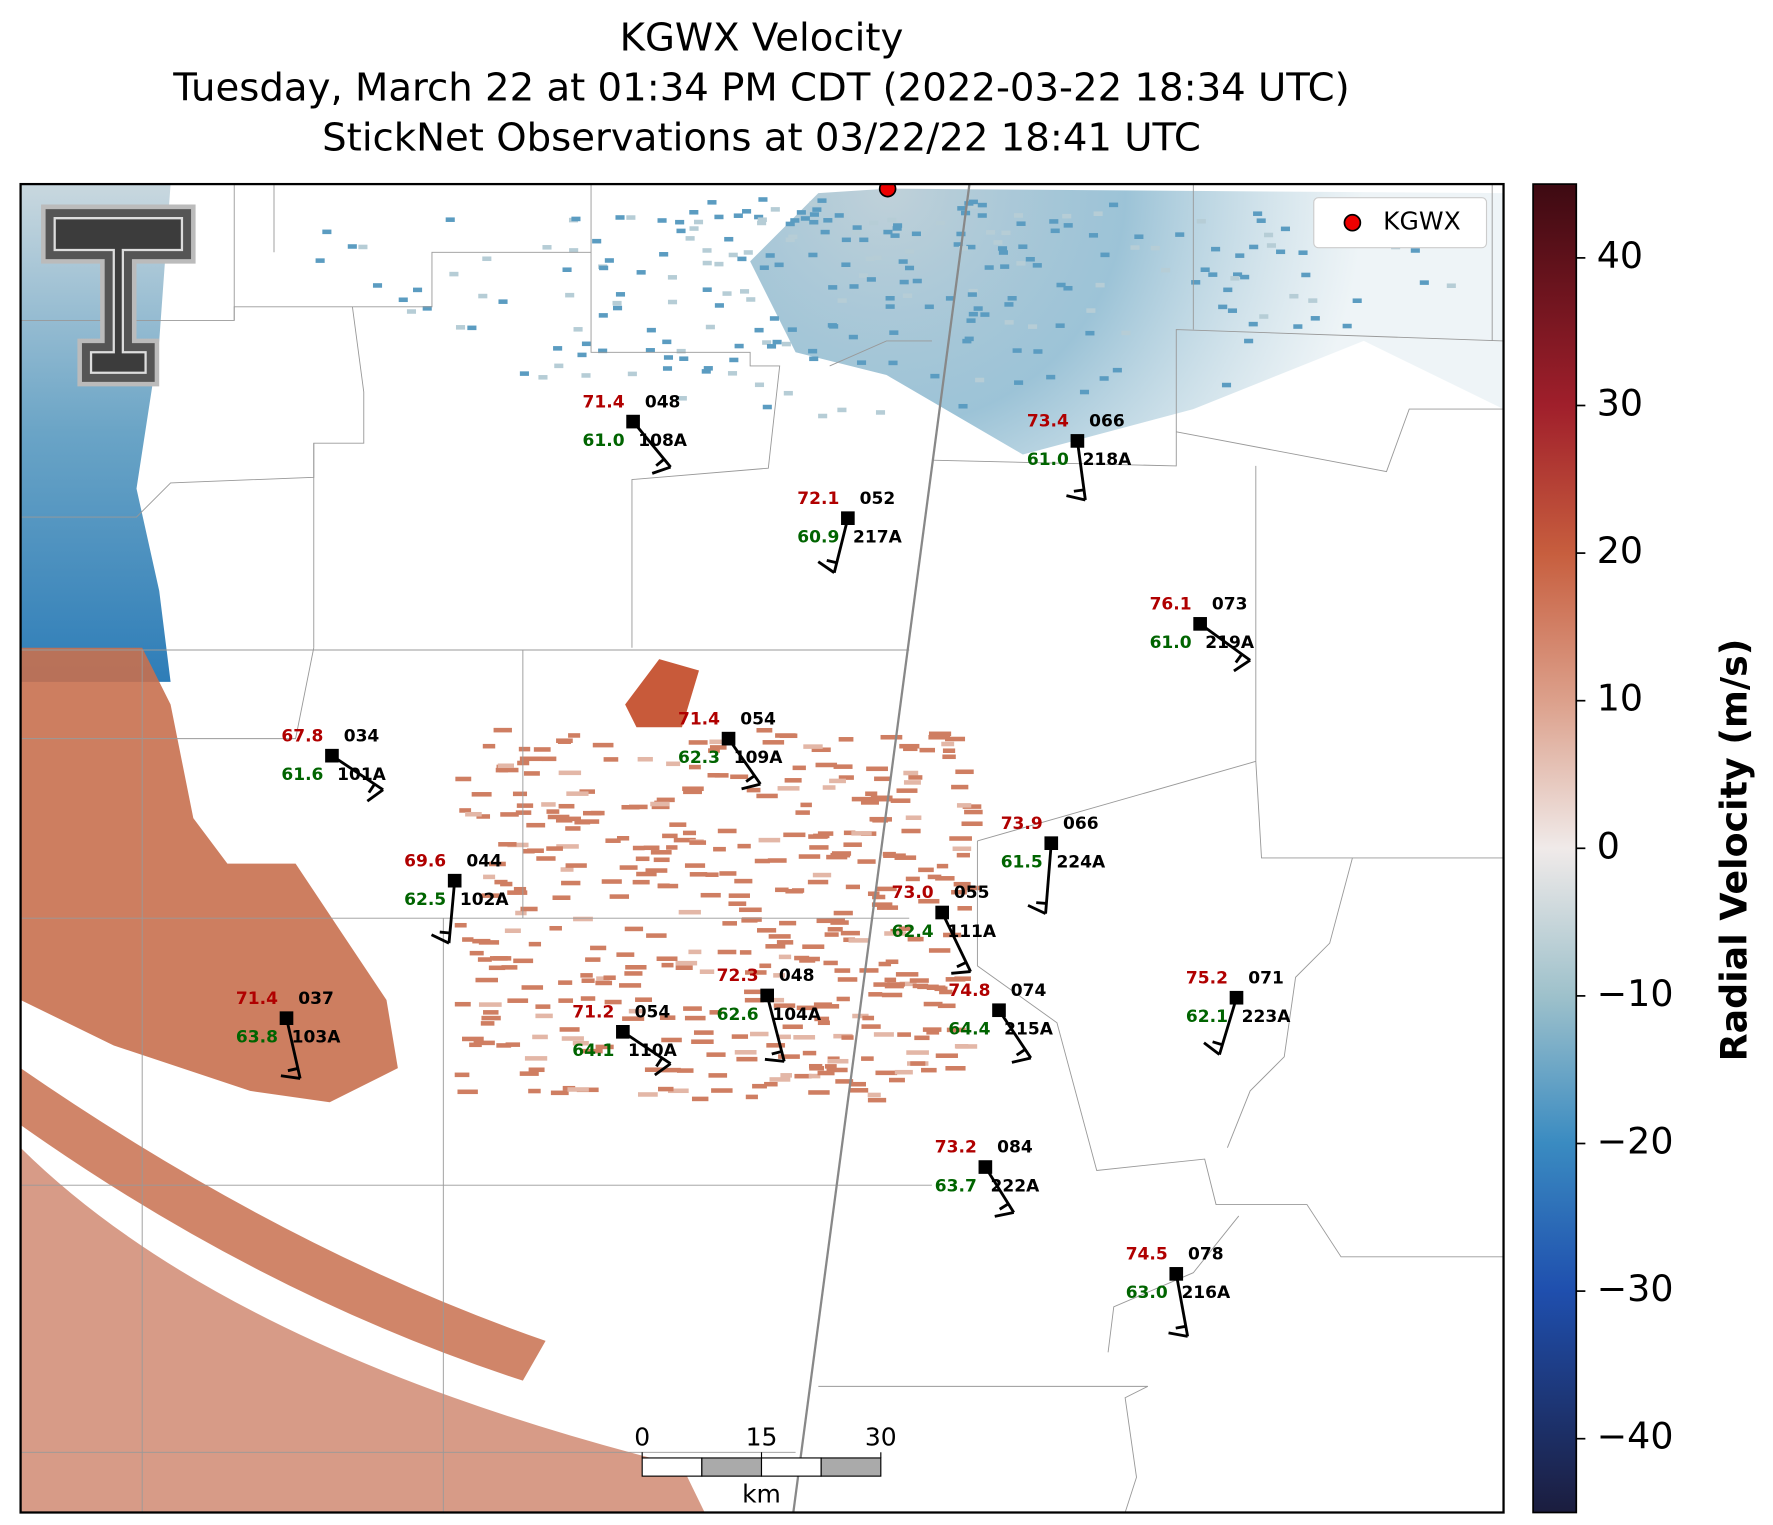 Image resolution: width=1773 pixels, height=1525 pixels. Describe the element at coordinates (663, 441) in the screenshot. I see `station-id: 108A` at that location.